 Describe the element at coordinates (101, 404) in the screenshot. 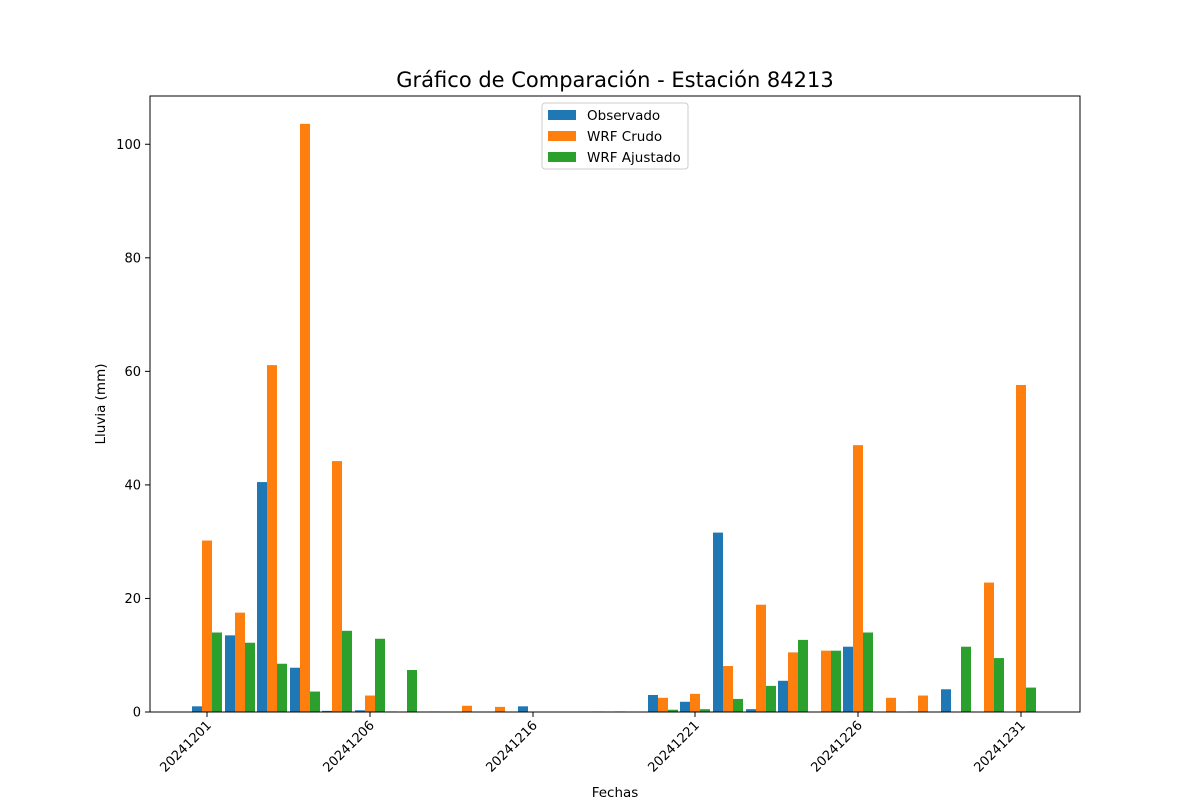

I see `y-axis-title: Lluvia (mm)` at that location.